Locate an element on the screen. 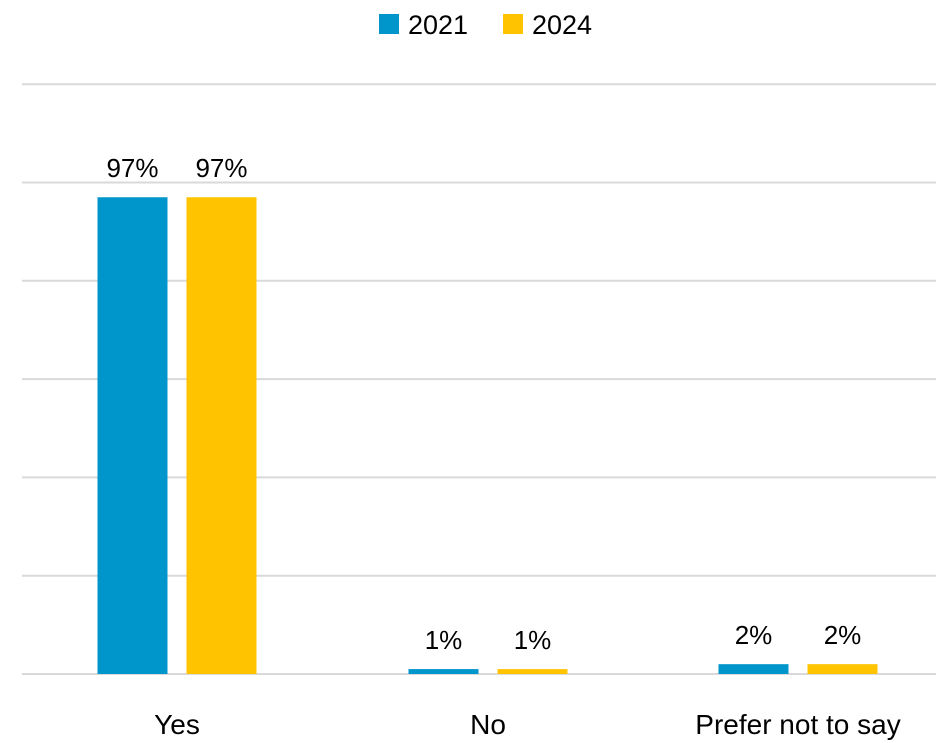 The width and height of the screenshot is (936, 743). data-label-2021-yes: 97% is located at coordinates (132, 168).